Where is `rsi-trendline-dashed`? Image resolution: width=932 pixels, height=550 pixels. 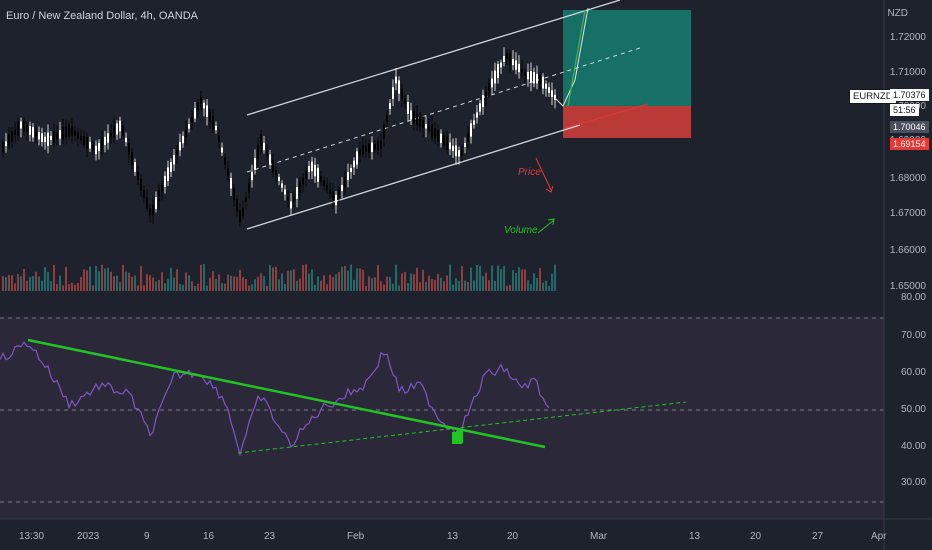
rsi-trendline-dashed is located at coordinates (462, 427).